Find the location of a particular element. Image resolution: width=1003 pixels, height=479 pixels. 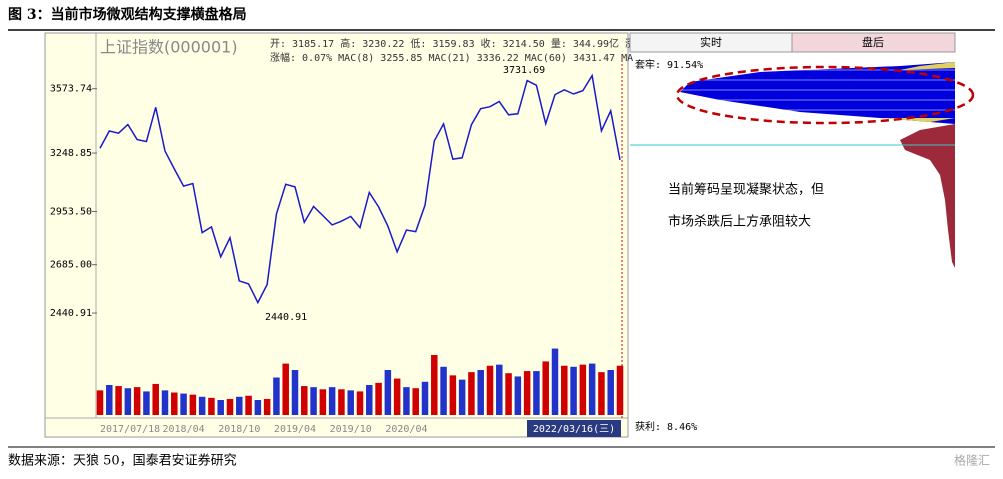

note: 市场杀跌后上方承阻较大 is located at coordinates (739, 222).